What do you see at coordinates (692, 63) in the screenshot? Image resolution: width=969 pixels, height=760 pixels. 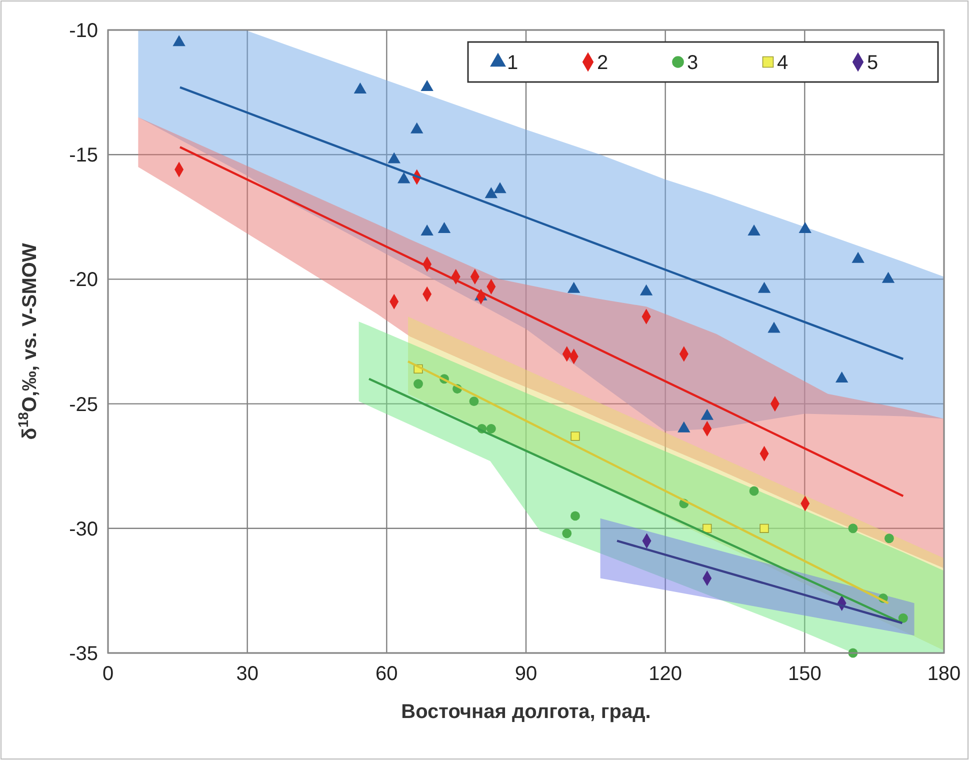 I see `legend-label: 3` at bounding box center [692, 63].